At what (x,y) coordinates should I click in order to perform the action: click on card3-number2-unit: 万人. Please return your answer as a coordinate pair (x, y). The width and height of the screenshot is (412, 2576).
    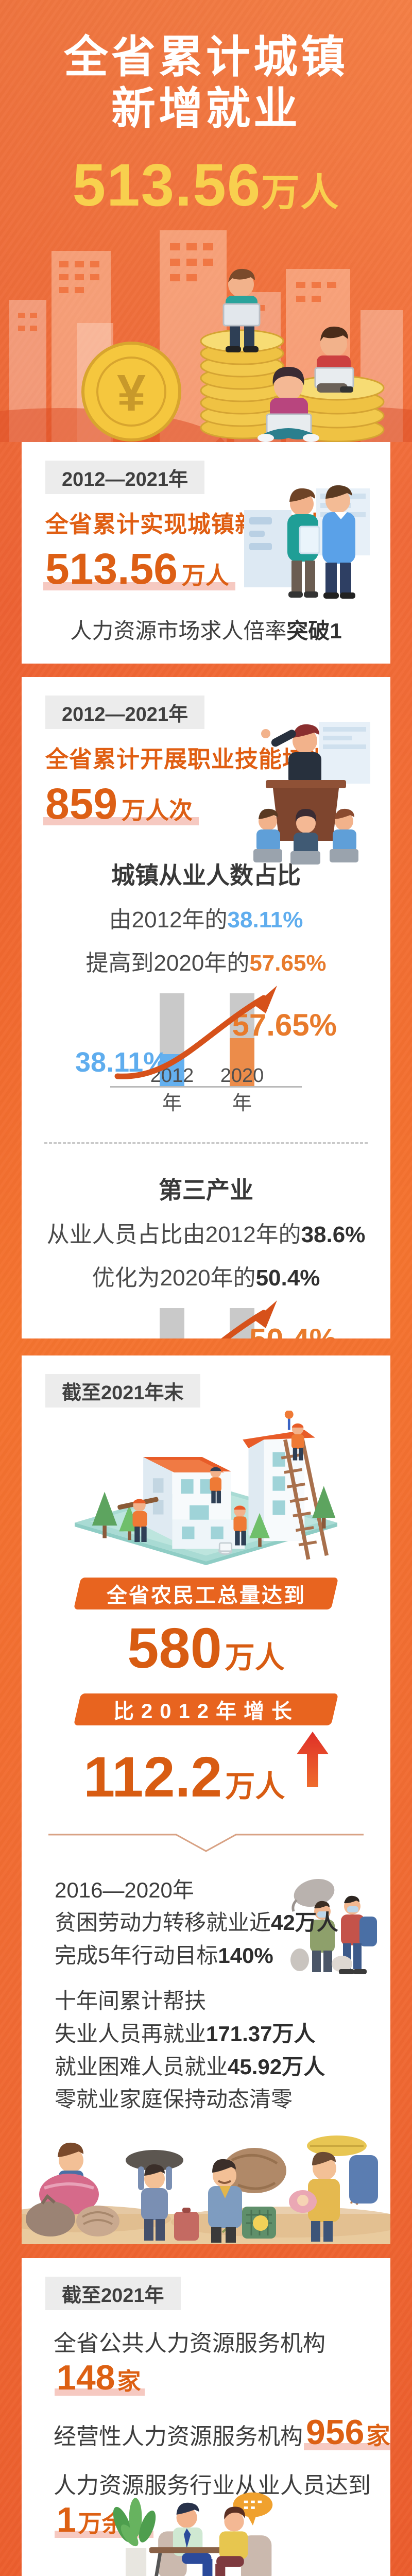
    Looking at the image, I should click on (255, 1786).